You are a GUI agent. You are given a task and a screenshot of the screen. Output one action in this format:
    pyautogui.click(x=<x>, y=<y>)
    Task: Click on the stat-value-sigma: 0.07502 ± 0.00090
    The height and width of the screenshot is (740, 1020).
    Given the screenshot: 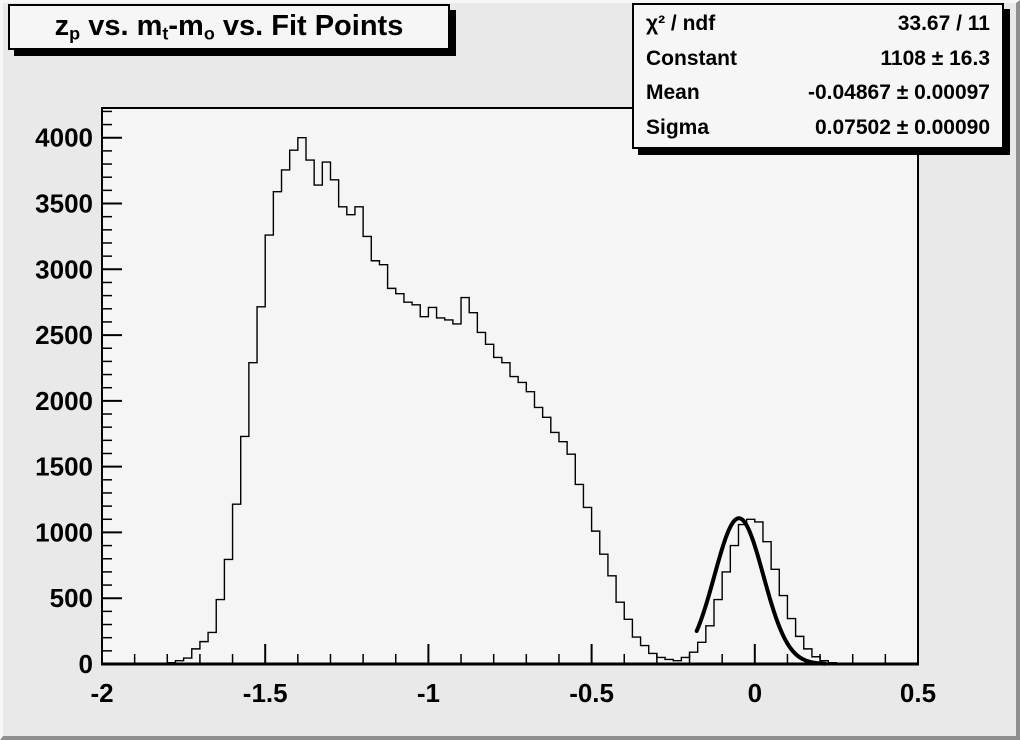 What is the action you would take?
    pyautogui.click(x=902, y=127)
    